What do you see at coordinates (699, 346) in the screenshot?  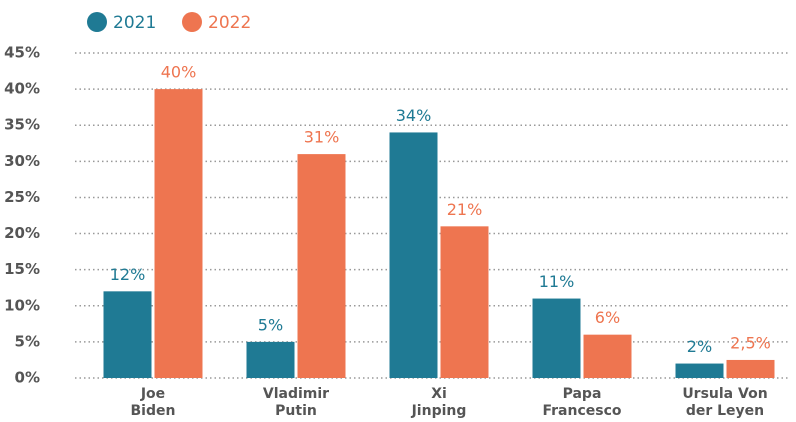 I see `value-label: 2%` at bounding box center [699, 346].